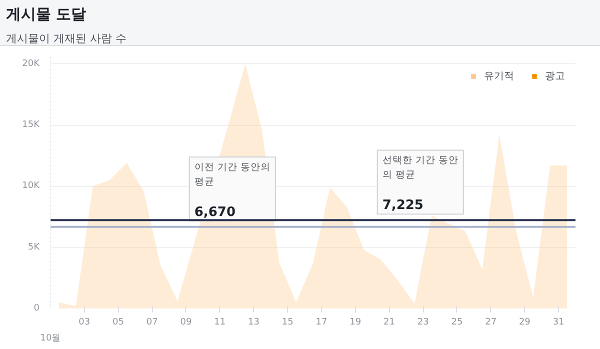 The image size is (600, 349). What do you see at coordinates (288, 323) in the screenshot?
I see `x-tick-label: 15` at bounding box center [288, 323].